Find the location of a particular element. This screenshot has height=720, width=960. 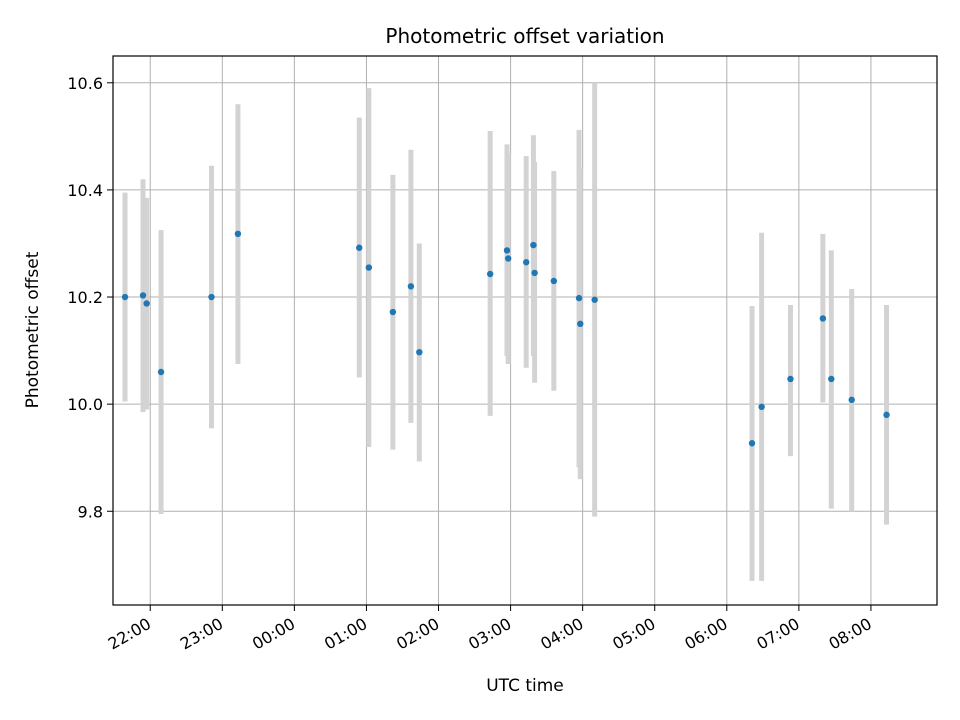

y-axis-ticks: 9.8 10.0 10.2 10.4 10.6 is located at coordinates (90, 297).